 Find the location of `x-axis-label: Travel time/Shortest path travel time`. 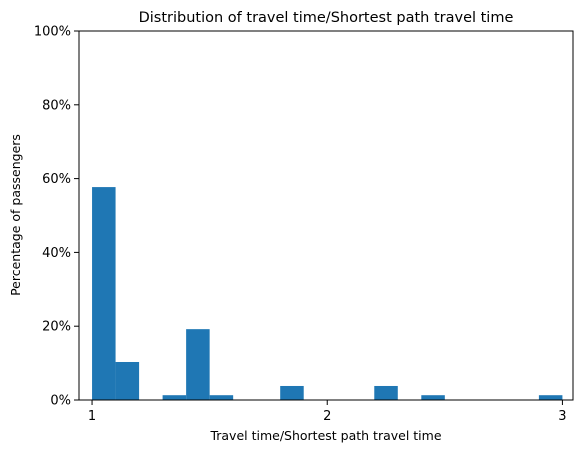

x-axis-label: Travel time/Shortest path travel time is located at coordinates (325, 435).